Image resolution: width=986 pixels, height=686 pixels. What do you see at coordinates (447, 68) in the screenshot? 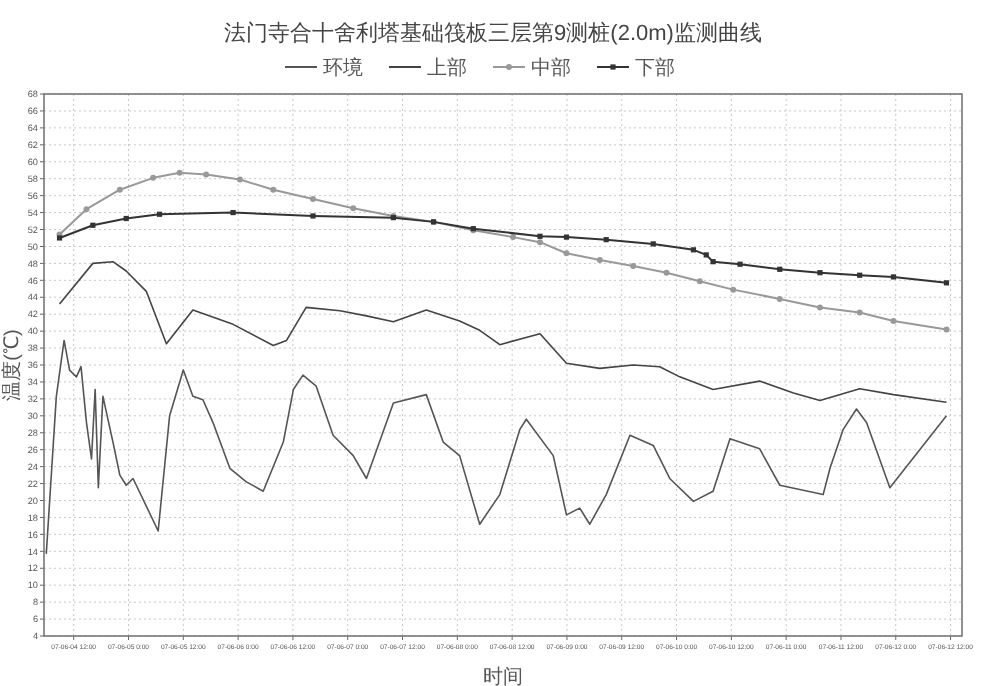
I see `legend-label: 上部` at bounding box center [447, 68].